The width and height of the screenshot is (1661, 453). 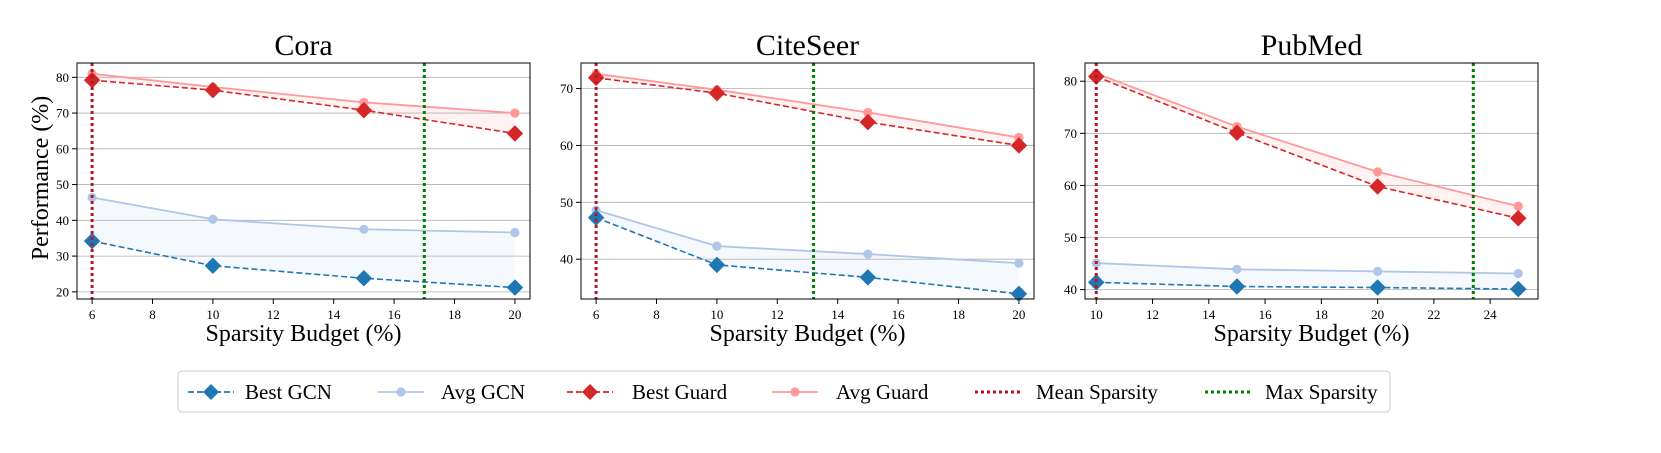 I want to click on x-tick-label: 24, so click(x=1491, y=314).